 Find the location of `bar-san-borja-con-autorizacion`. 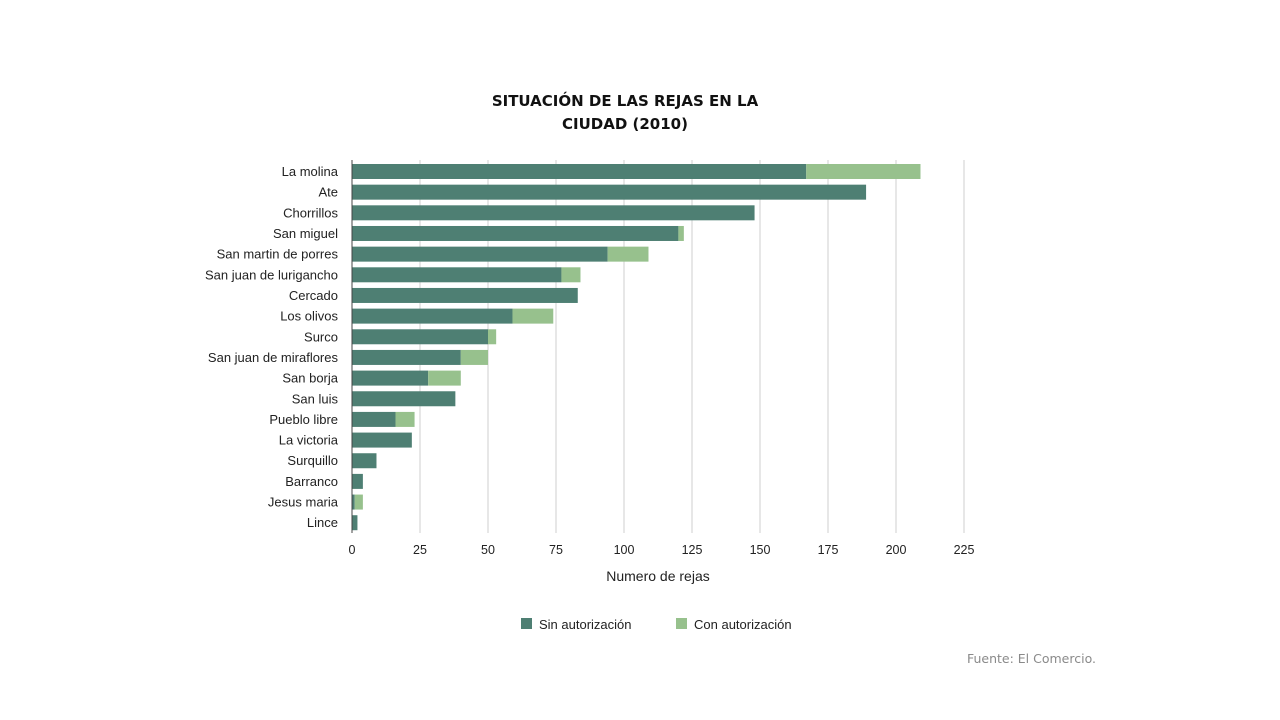

bar-san-borja-con-autorizacion is located at coordinates (444, 378).